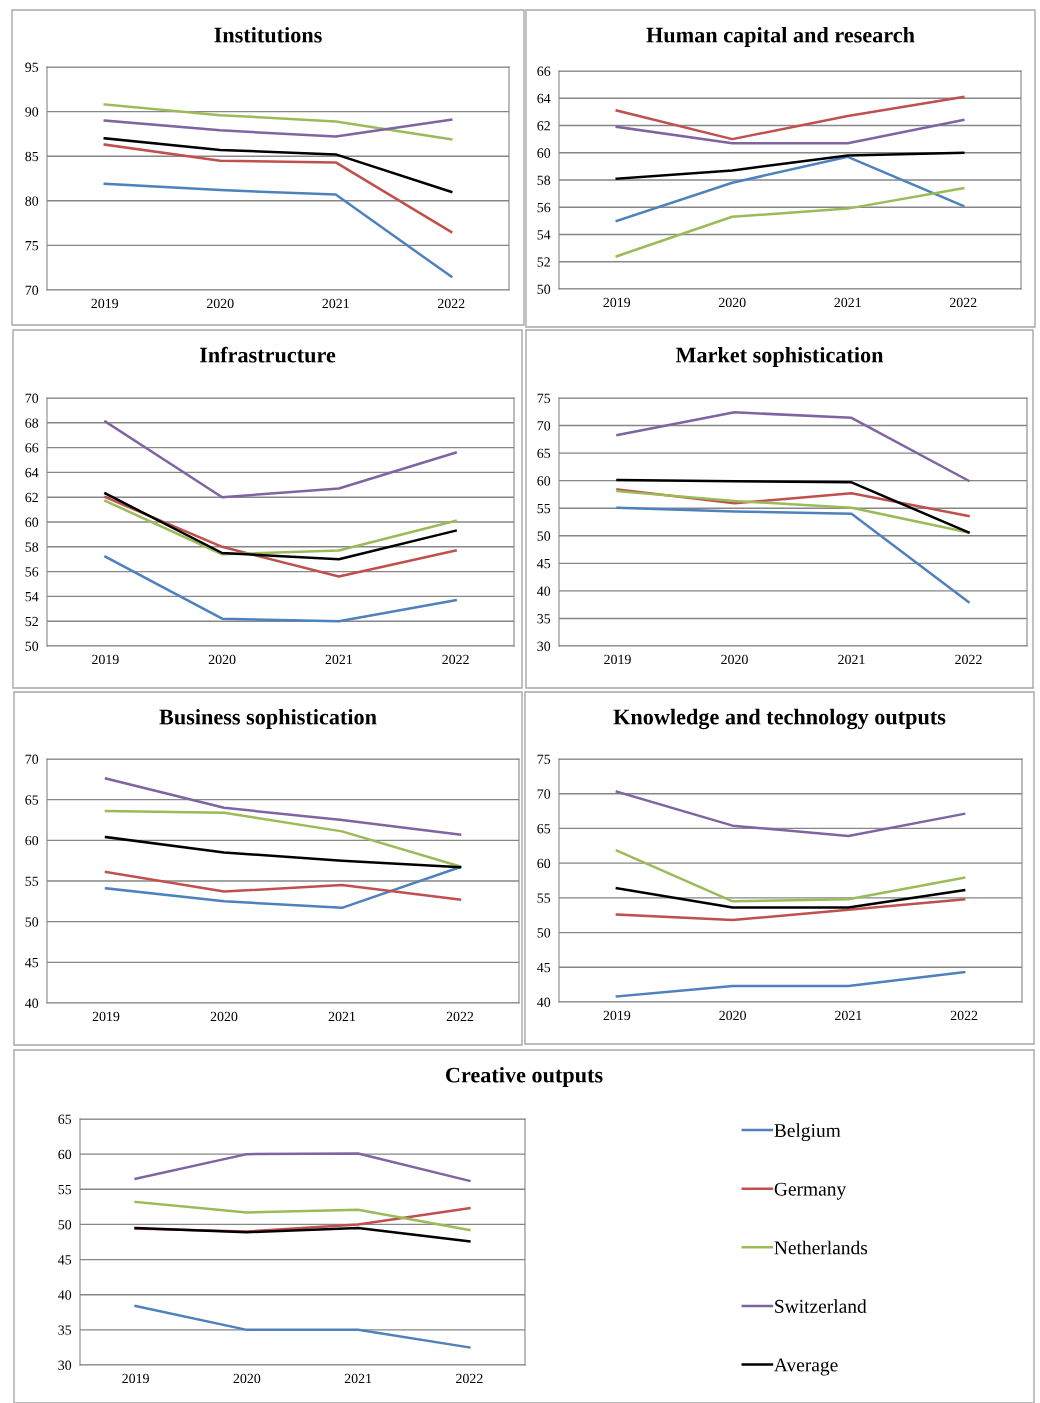 The image size is (1040, 1403). I want to click on legend-label: Germany, so click(810, 1191).